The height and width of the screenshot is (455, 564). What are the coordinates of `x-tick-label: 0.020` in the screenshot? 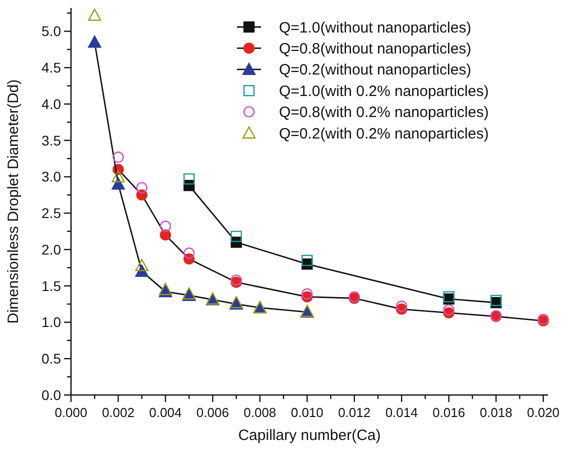 It's located at (543, 412).